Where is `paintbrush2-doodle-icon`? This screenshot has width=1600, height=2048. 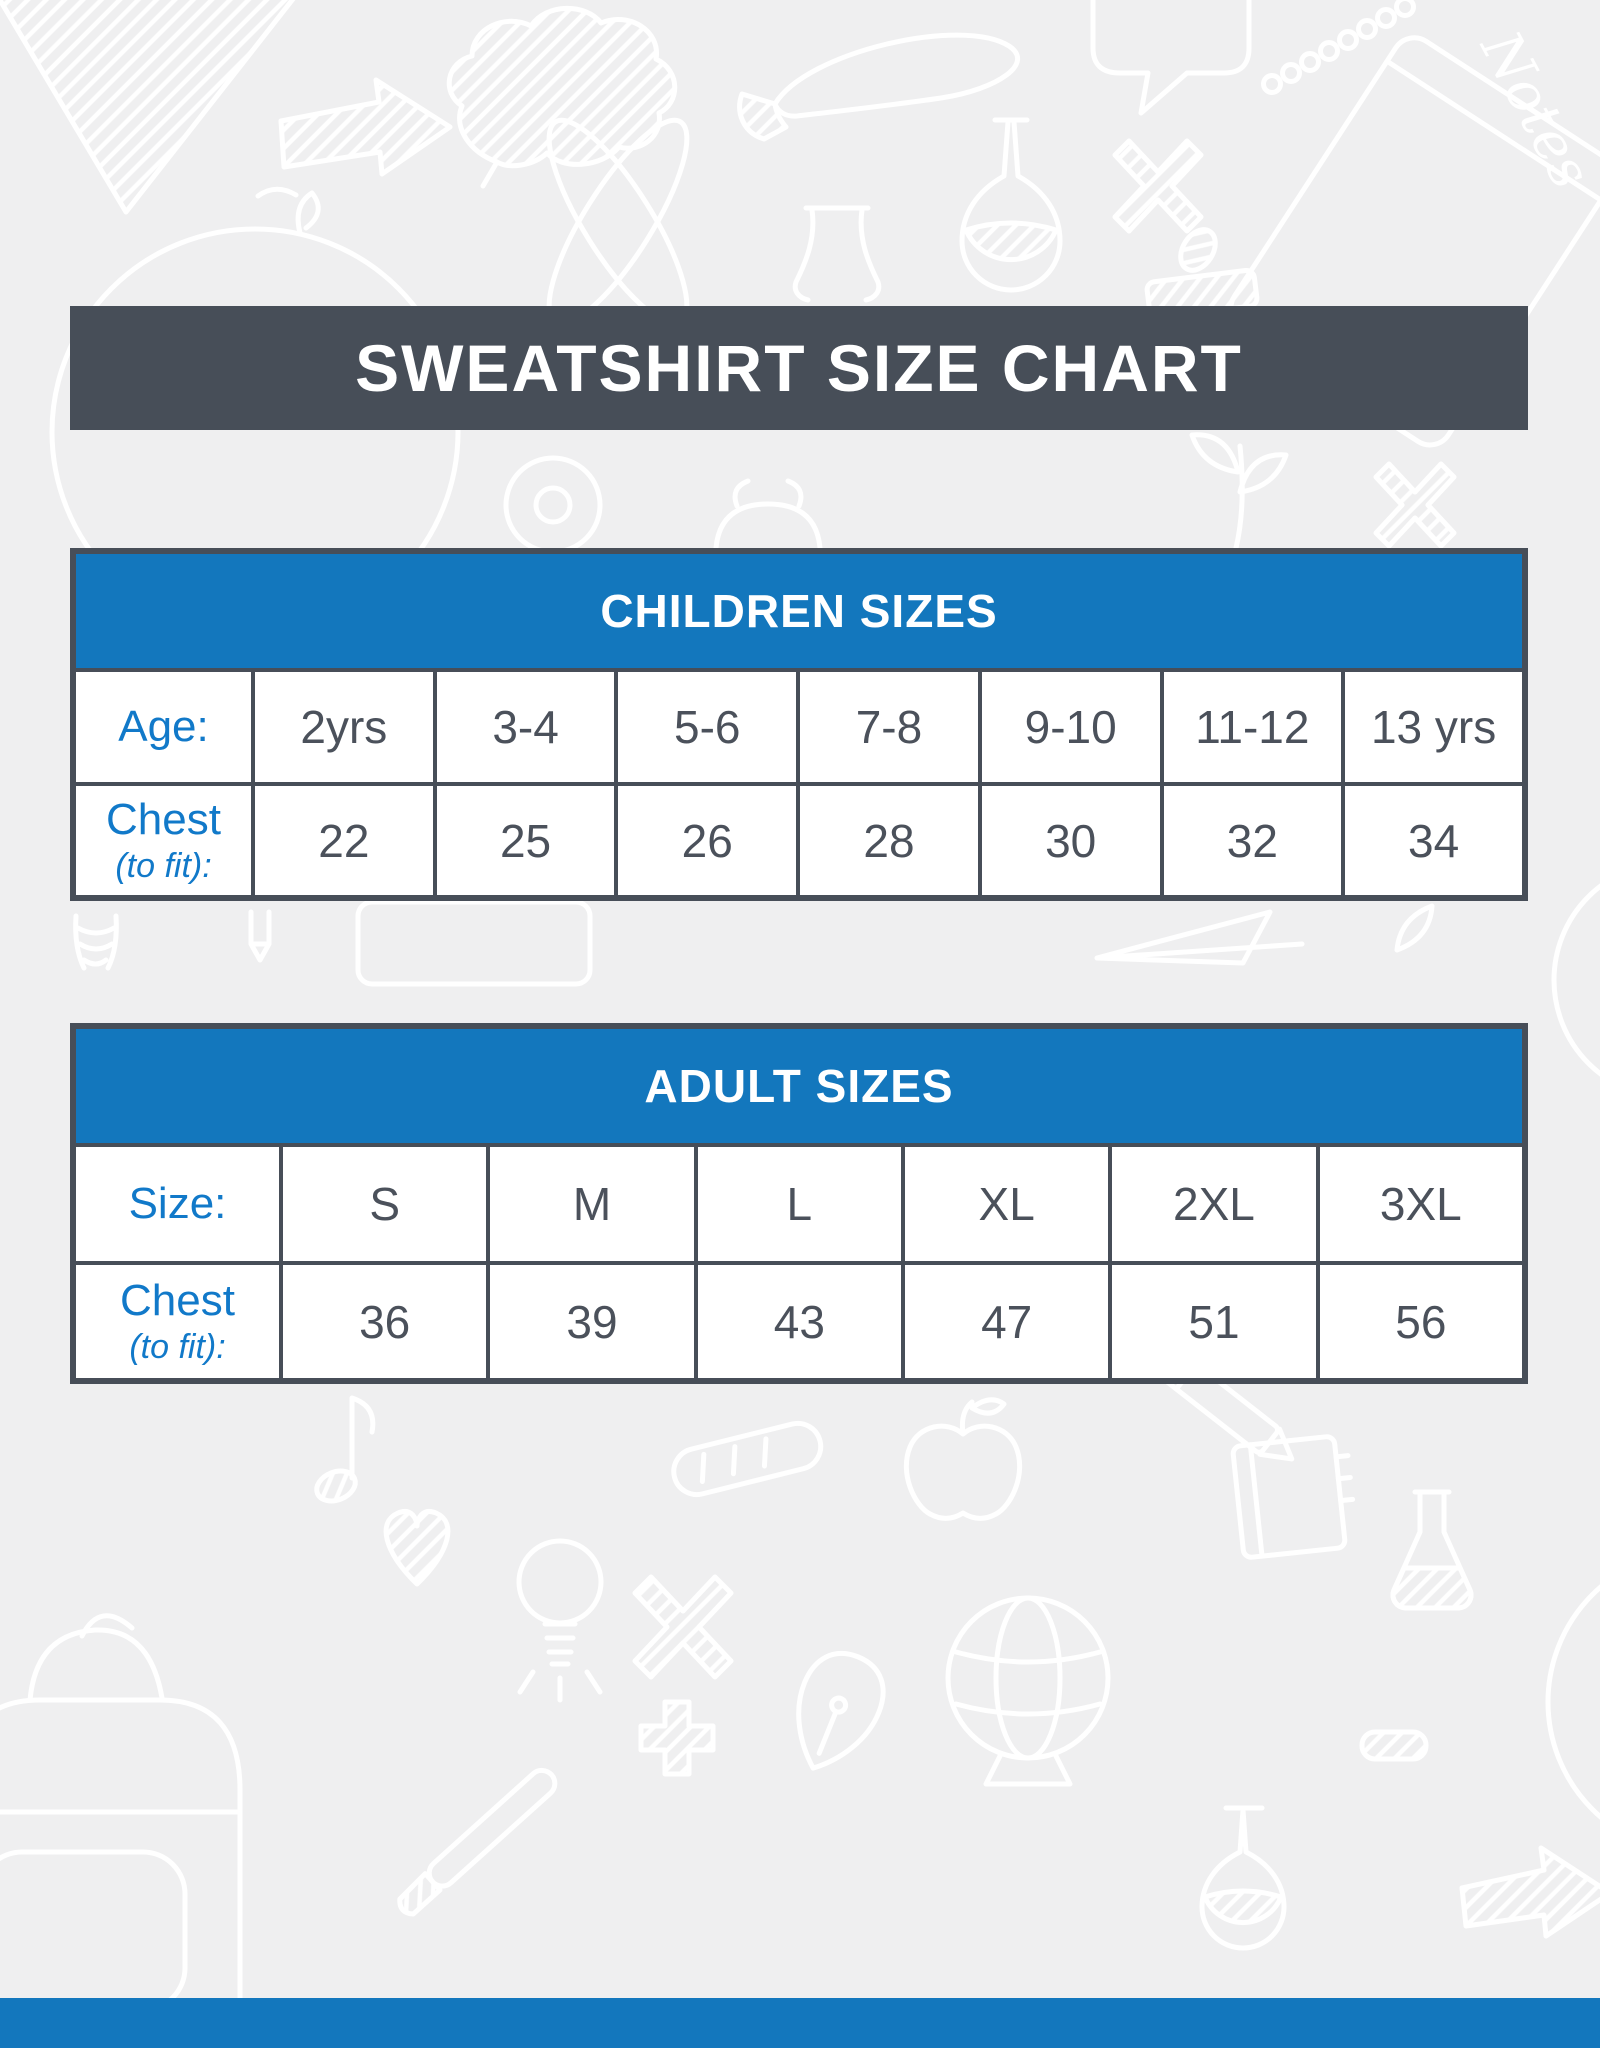
paintbrush2-doodle-icon is located at coordinates (477, 1842).